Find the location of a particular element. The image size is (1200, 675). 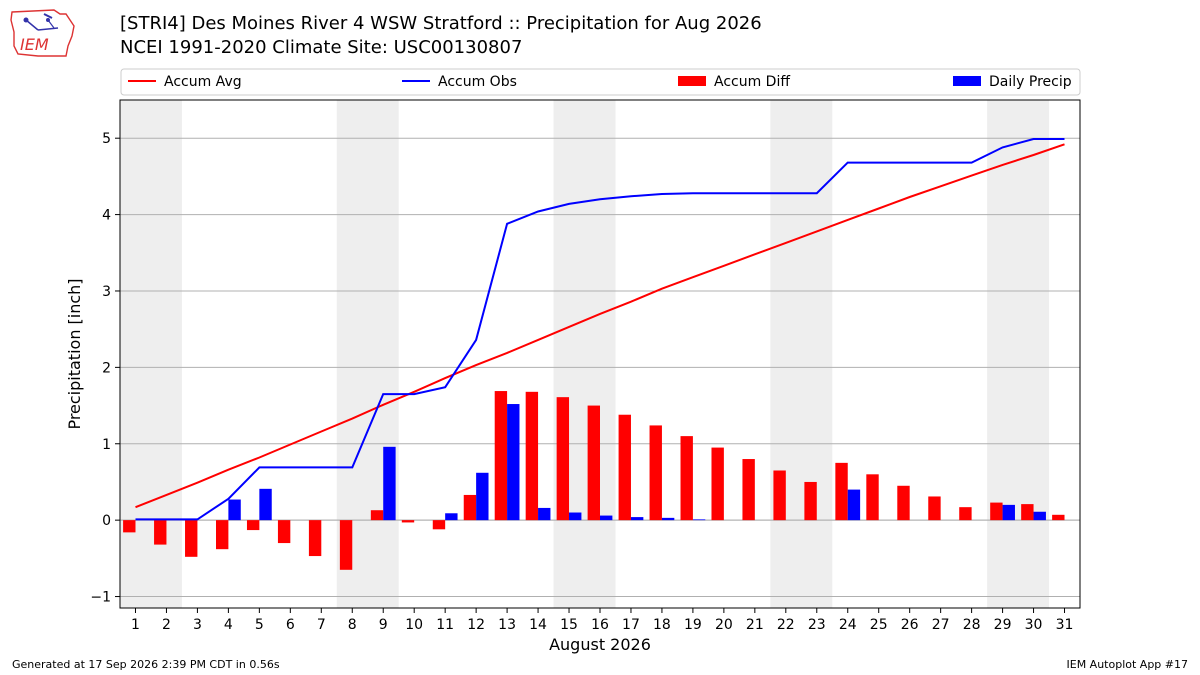

x-tick-label: 24 is located at coordinates (848, 625).